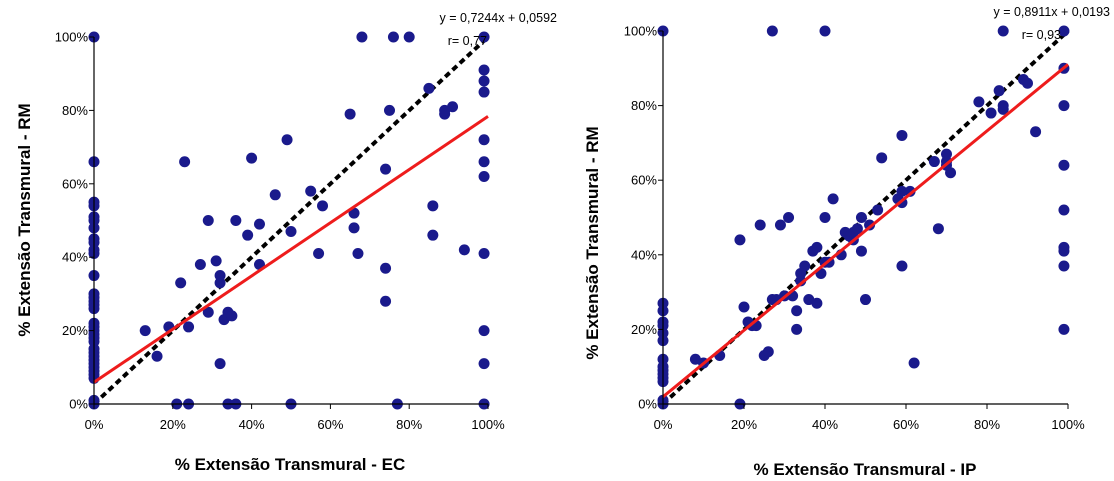  Describe the element at coordinates (647, 404) in the screenshot. I see `chart-right-y-tick-label: 0%` at that location.